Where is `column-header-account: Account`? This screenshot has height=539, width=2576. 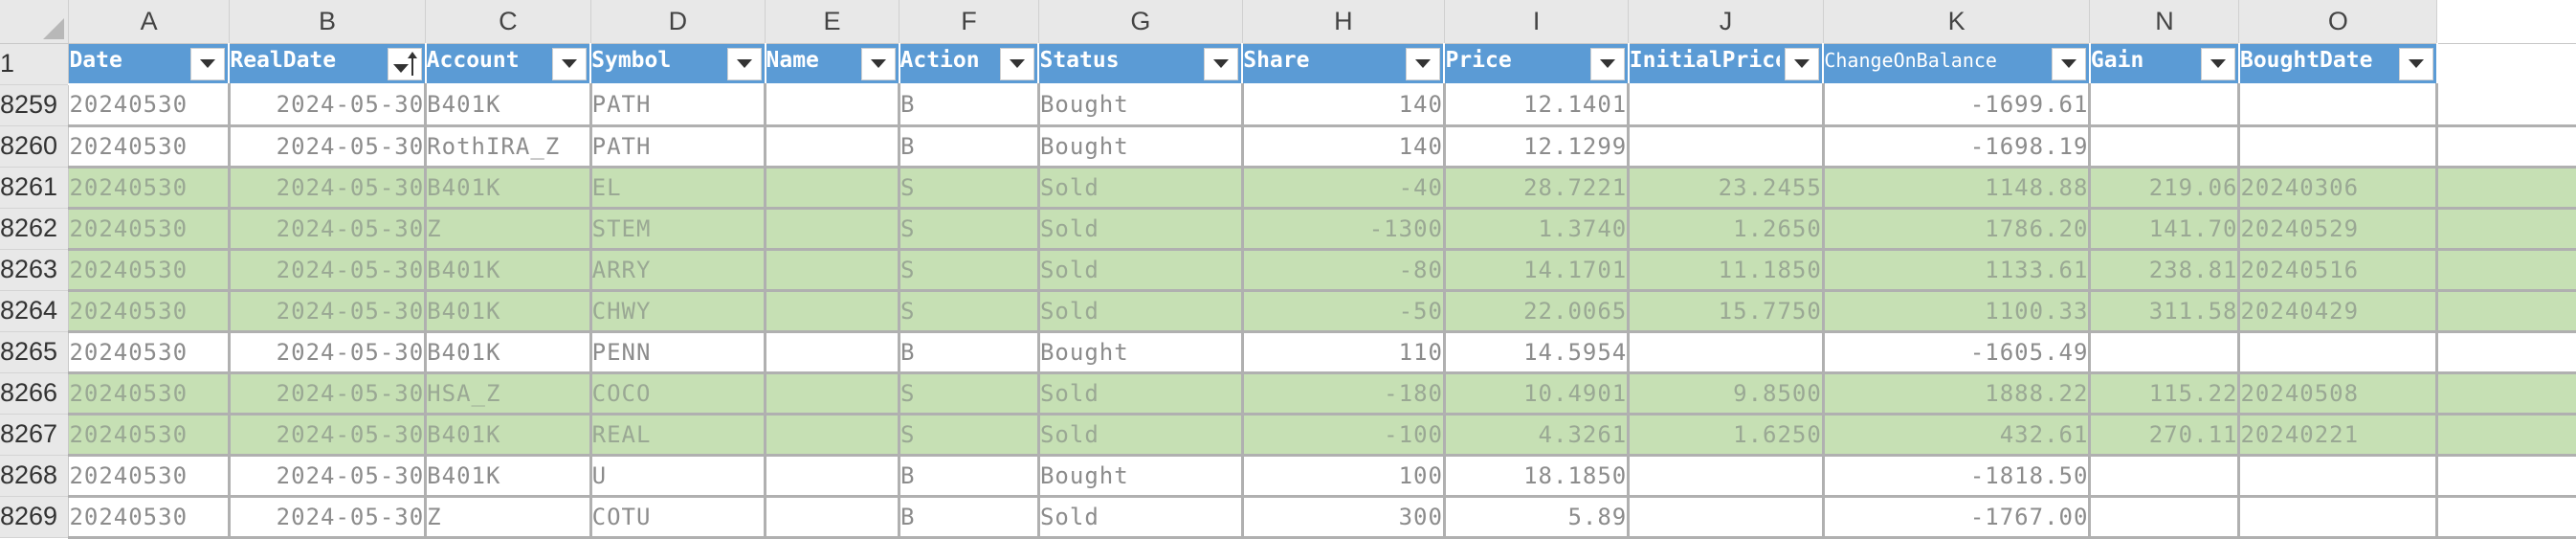
column-header-account: Account is located at coordinates (509, 64).